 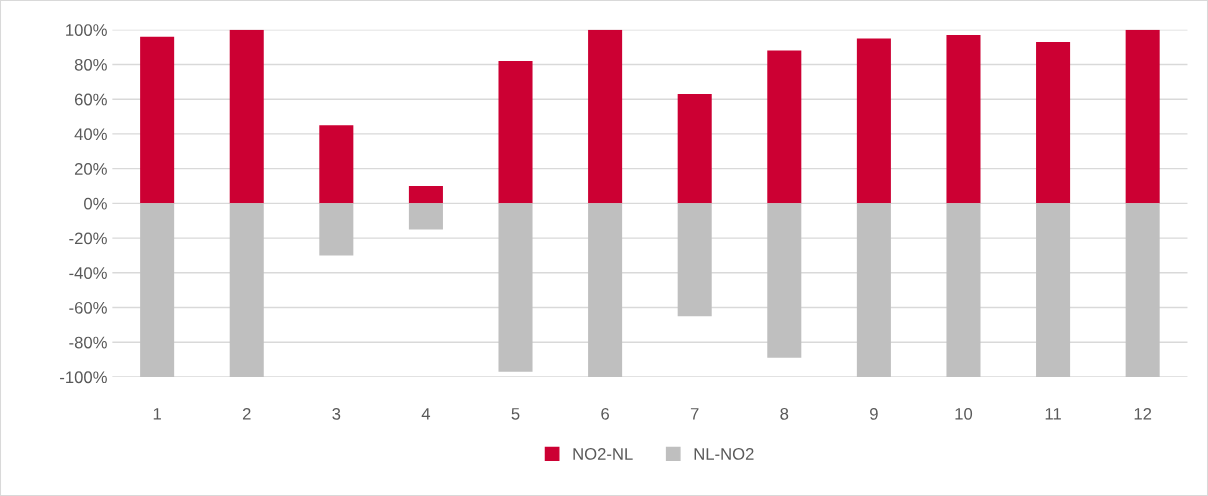 I want to click on legend-label: NO2-NL, so click(x=603, y=454).